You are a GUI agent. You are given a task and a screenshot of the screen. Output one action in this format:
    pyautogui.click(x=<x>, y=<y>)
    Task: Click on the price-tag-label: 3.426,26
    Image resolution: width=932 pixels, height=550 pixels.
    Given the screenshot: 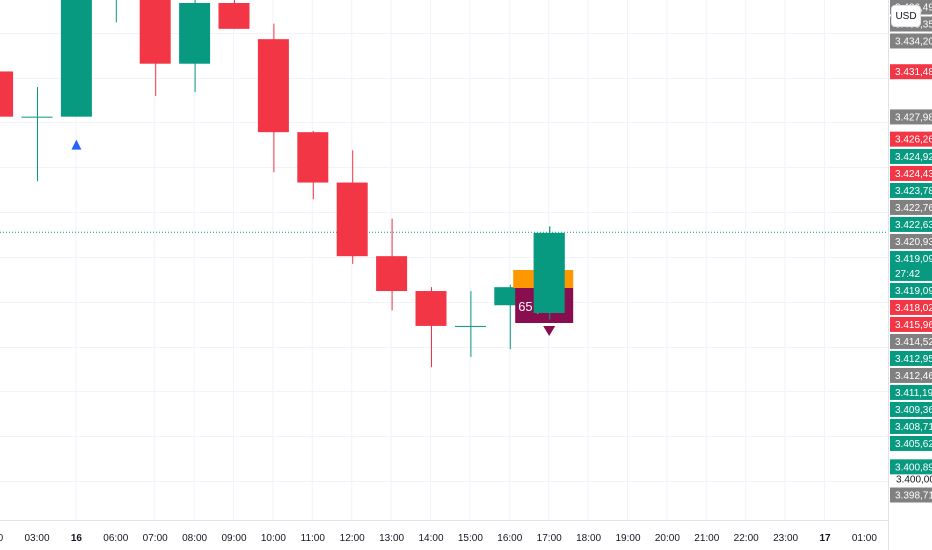 What is the action you would take?
    pyautogui.click(x=913, y=140)
    